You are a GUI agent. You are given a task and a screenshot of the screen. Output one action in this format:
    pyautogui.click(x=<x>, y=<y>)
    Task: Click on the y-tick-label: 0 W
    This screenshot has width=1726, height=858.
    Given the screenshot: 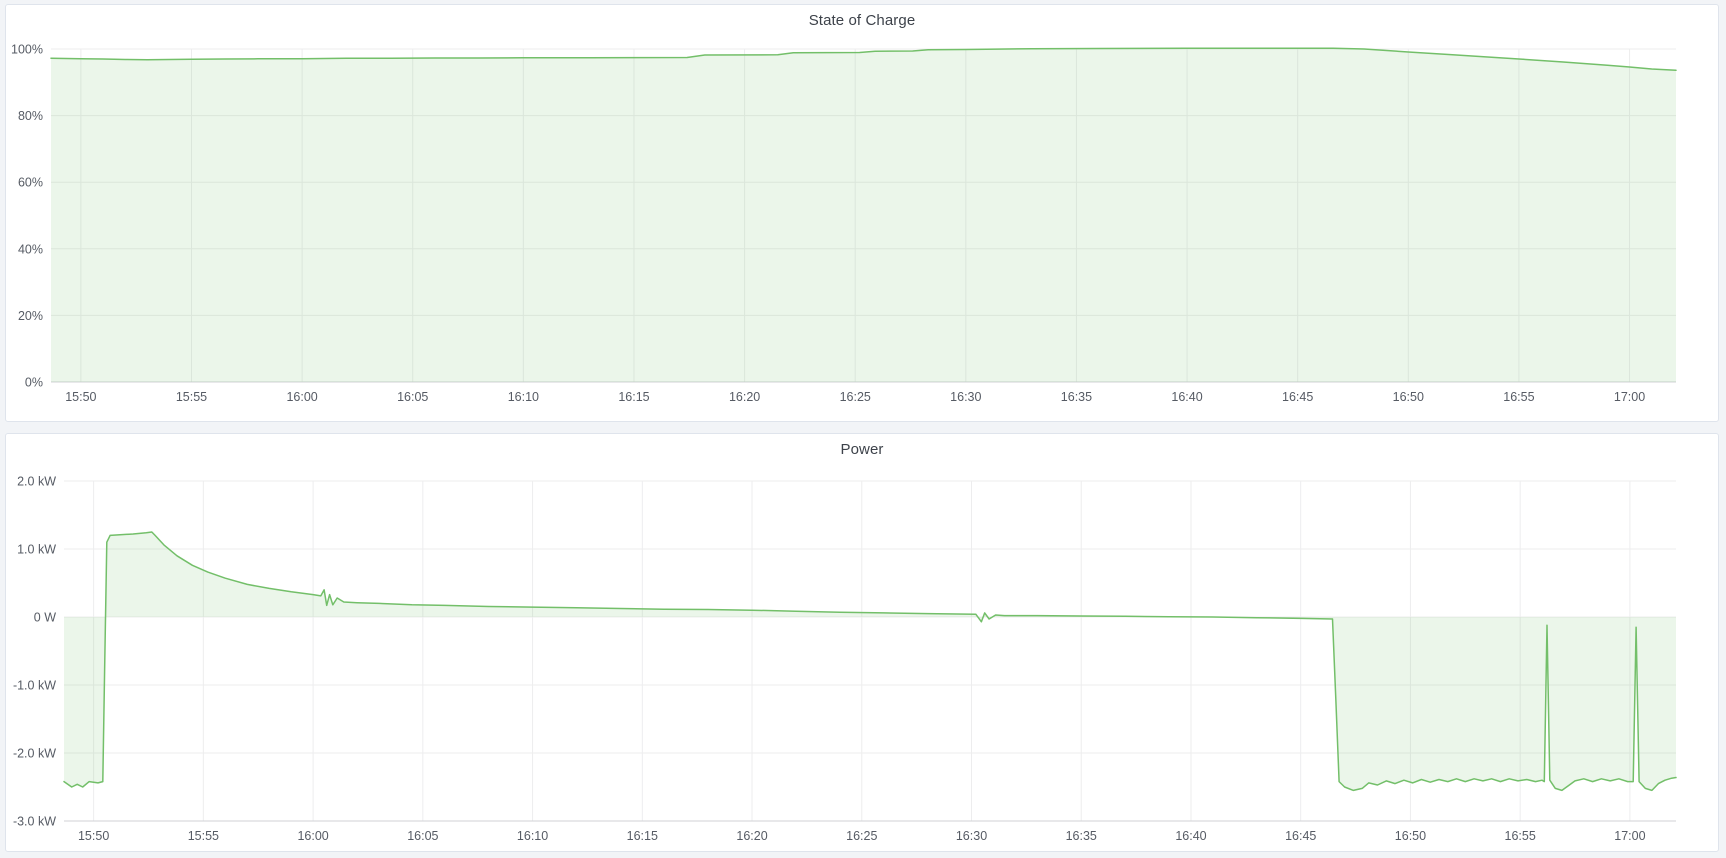 What is the action you would take?
    pyautogui.click(x=45, y=618)
    